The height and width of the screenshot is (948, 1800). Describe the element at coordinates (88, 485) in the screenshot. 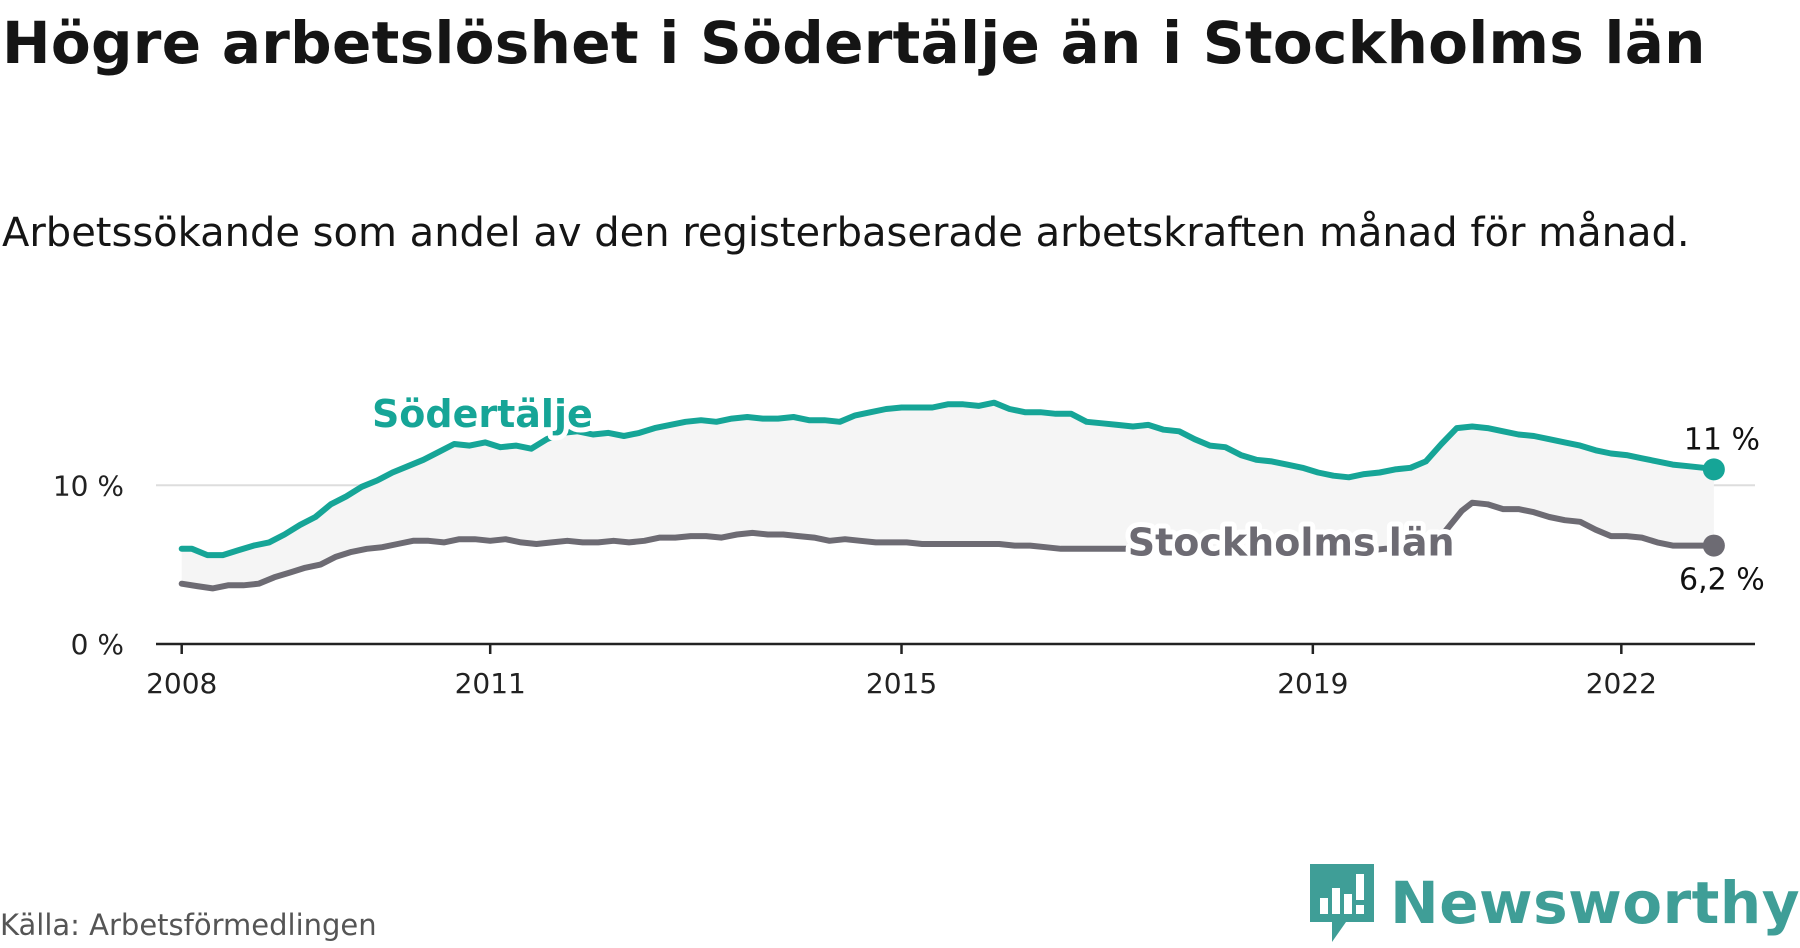

I see `y-tick-label-1: 10 %` at that location.